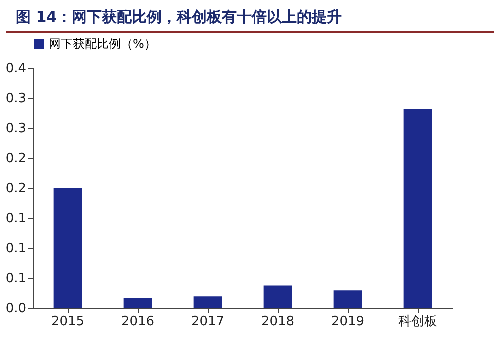  Describe the element at coordinates (138, 322) in the screenshot. I see `x-tick-label: 2016` at that location.